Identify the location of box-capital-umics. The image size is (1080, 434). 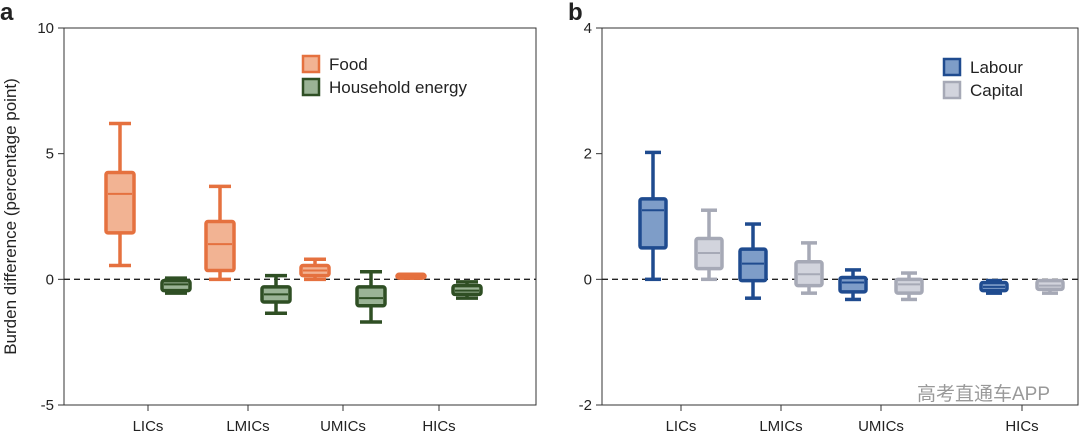
(909, 286).